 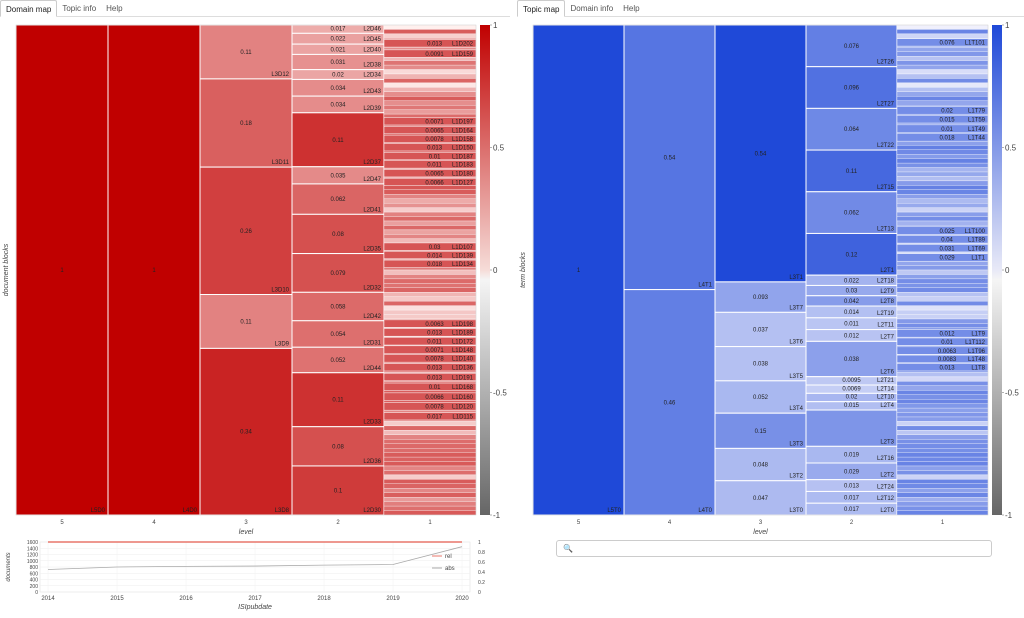 What do you see at coordinates (246, 321) in the screenshot?
I see `block-l3d9` at bounding box center [246, 321].